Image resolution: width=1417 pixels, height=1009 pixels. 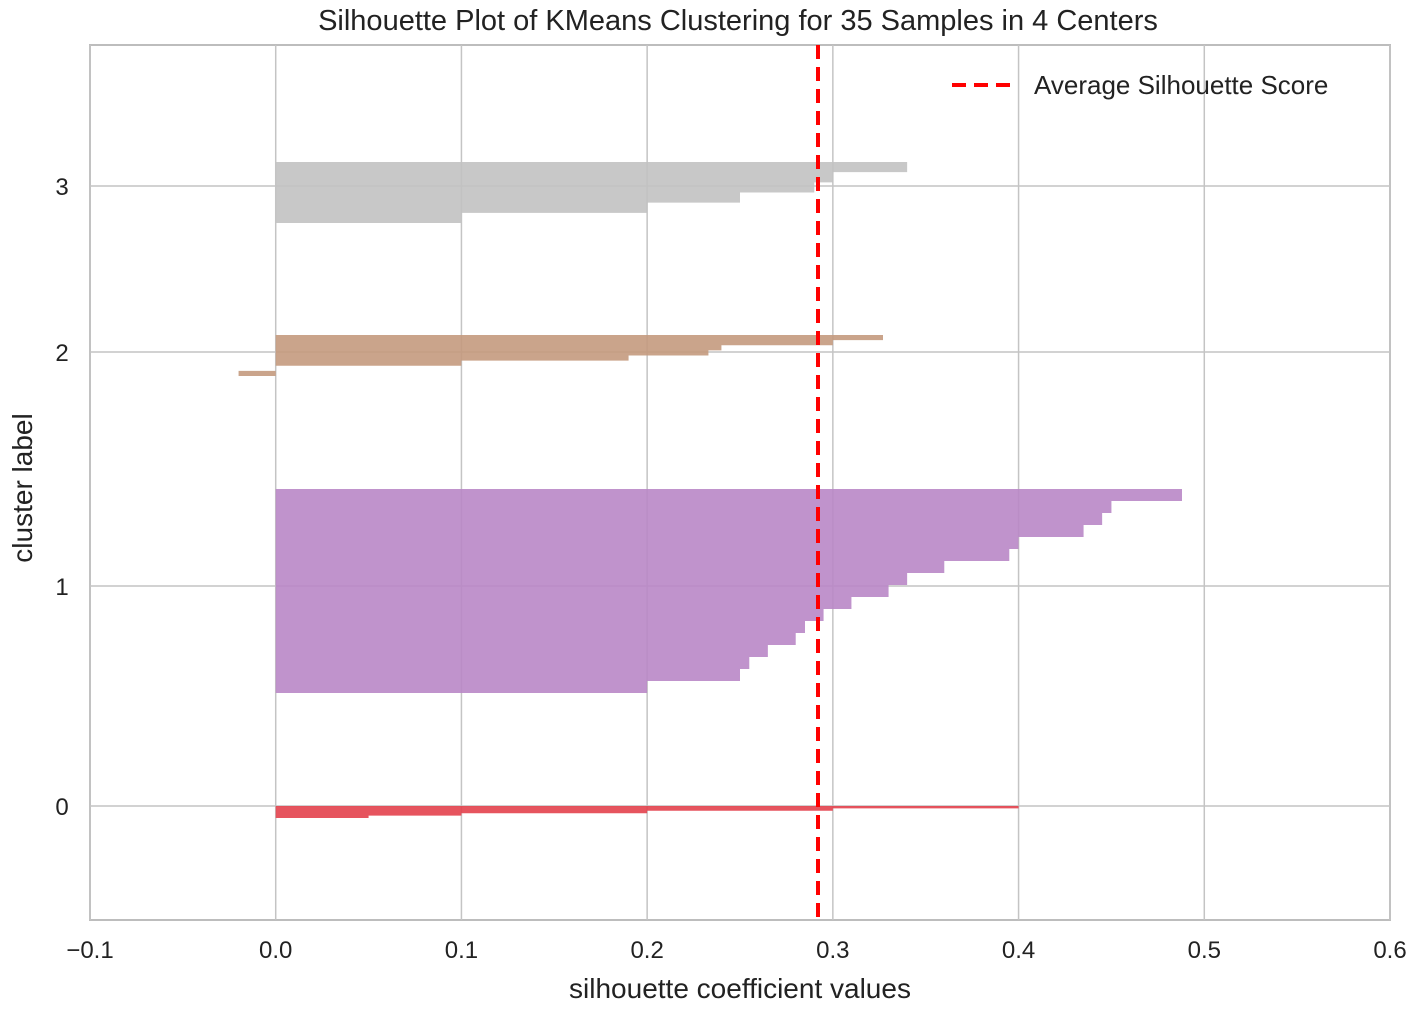 What do you see at coordinates (61, 497) in the screenshot?
I see `y-axis-ticks: 0 1 2 3` at bounding box center [61, 497].